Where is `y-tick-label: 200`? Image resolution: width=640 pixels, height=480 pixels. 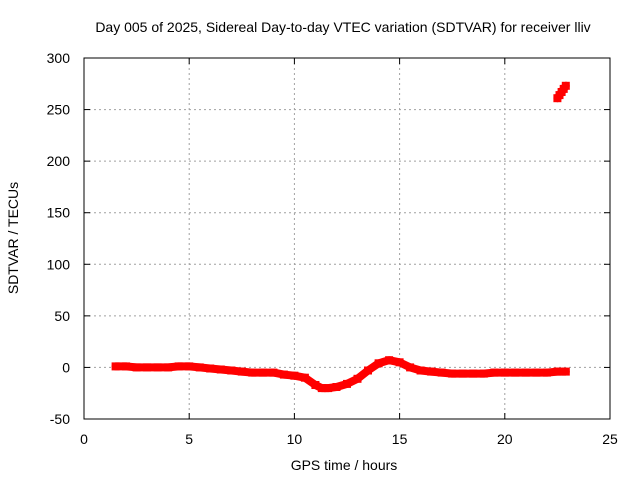
y-tick-label: 200 is located at coordinates (59, 161).